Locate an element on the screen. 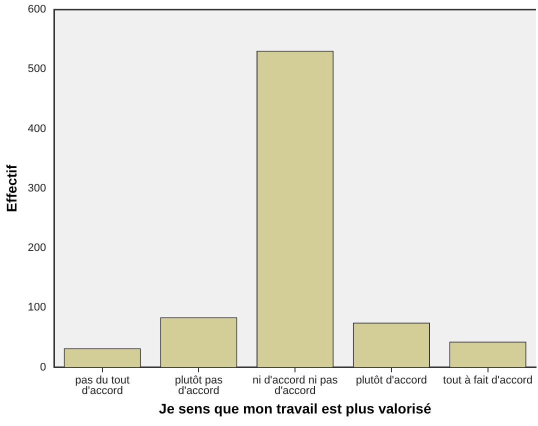 Image resolution: width=538 pixels, height=426 pixels. x-tick-label: ni d'accord ni pas d'accord is located at coordinates (295, 386).